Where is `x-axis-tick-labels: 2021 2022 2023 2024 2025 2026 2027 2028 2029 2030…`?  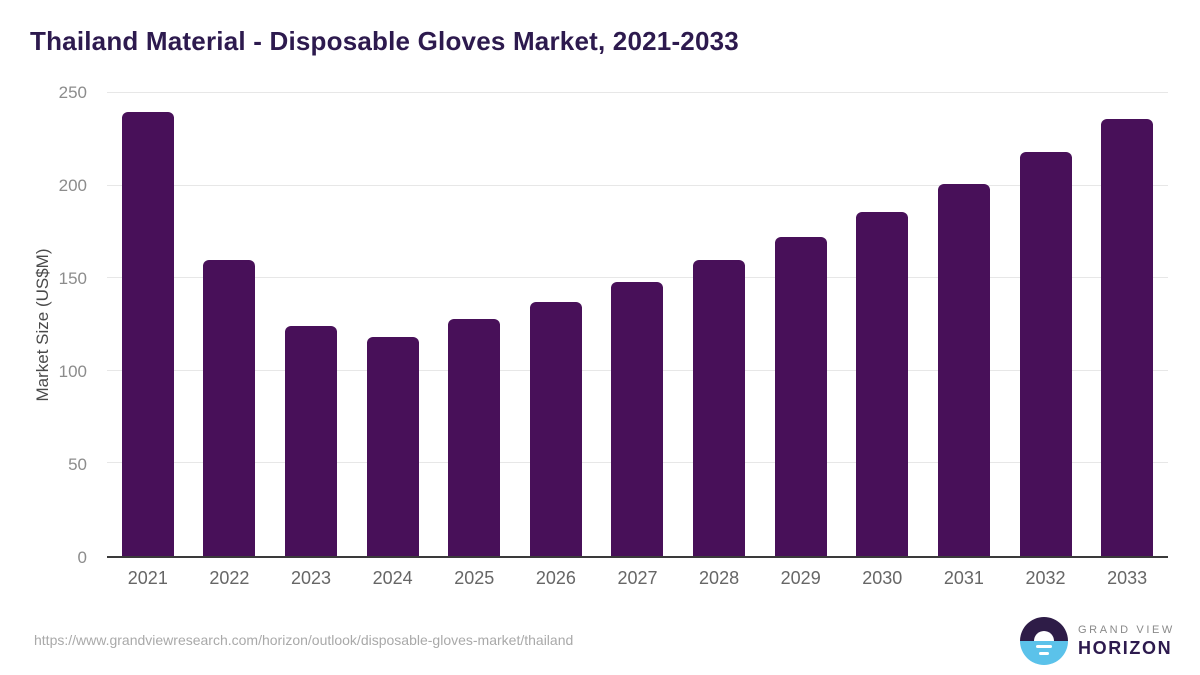
x-axis-tick-labels: 2021 2022 2023 2024 2025 2026 2027 2028 2029 2030… is located at coordinates (637, 578).